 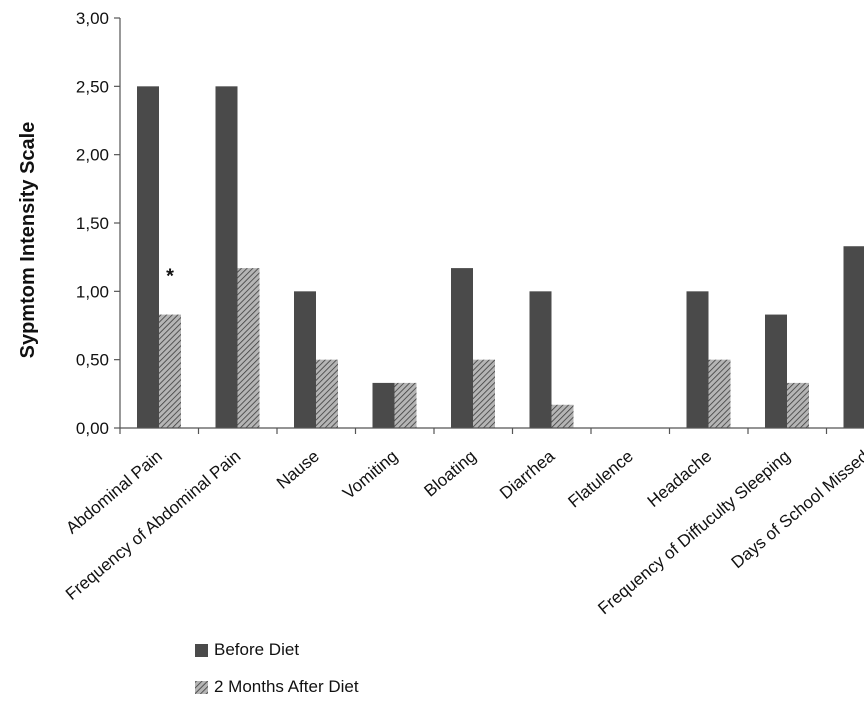 What do you see at coordinates (256, 649) in the screenshot?
I see `legend-label: Before Diet` at bounding box center [256, 649].